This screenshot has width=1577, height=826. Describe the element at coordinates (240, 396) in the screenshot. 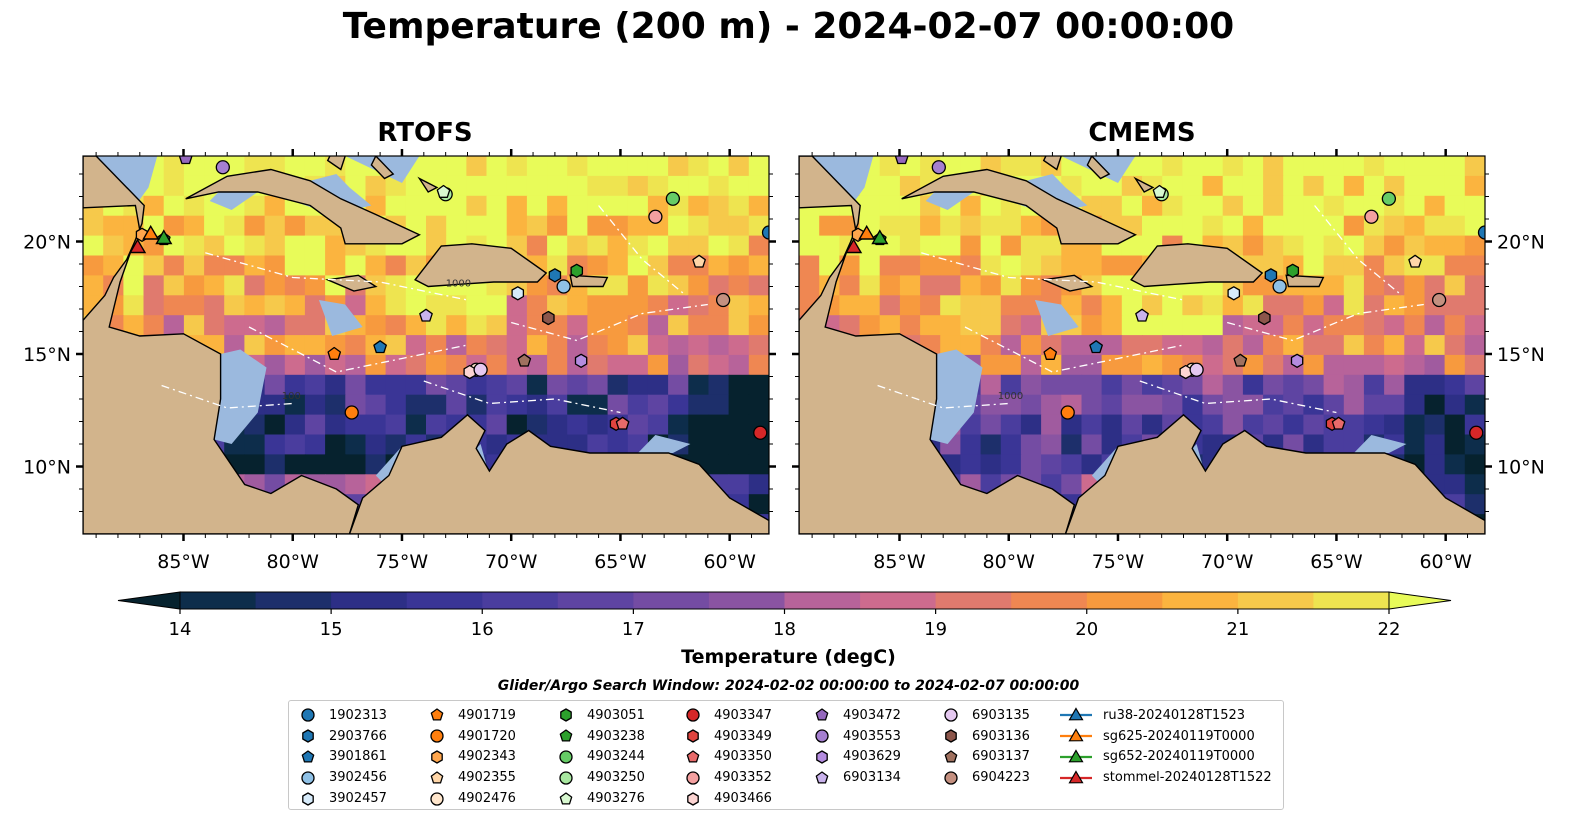

I see `shelf-area` at that location.